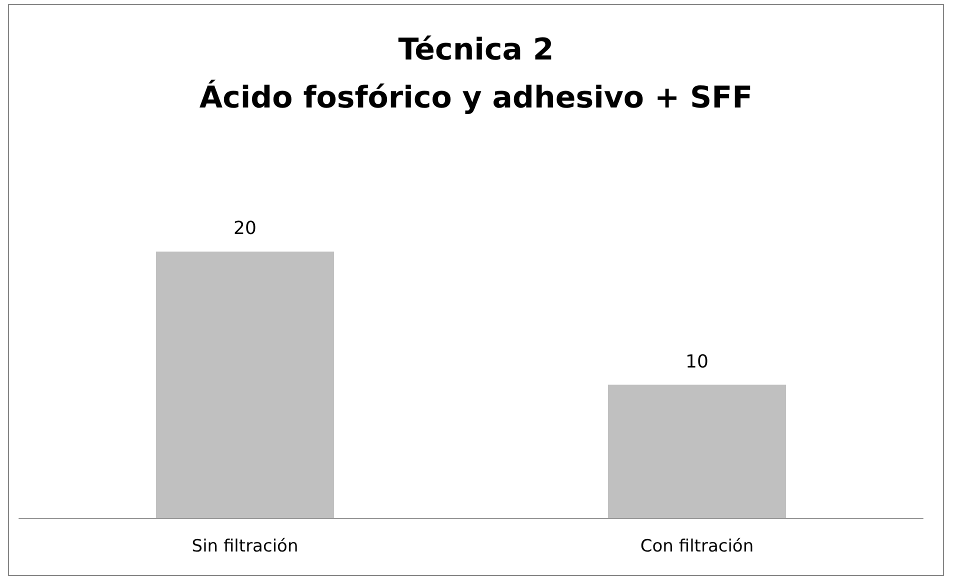  Describe the element at coordinates (476, 74) in the screenshot. I see `chart-title: Técnica 2 Ácido fosfórico y adhesivo + SFF` at that location.